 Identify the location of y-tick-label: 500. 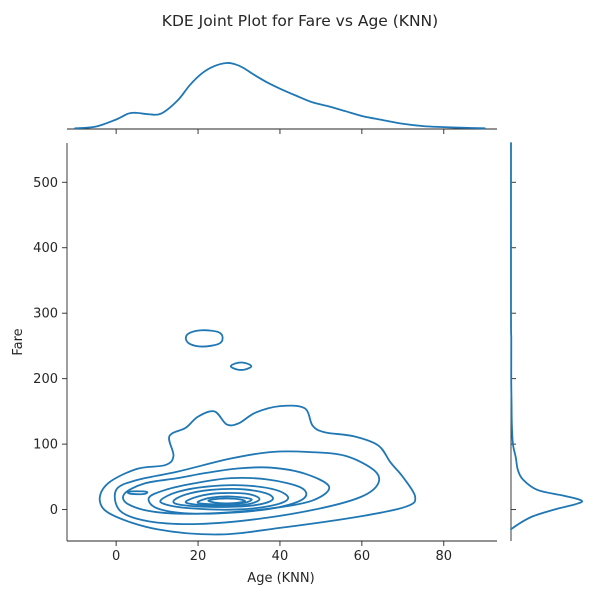
(45, 183).